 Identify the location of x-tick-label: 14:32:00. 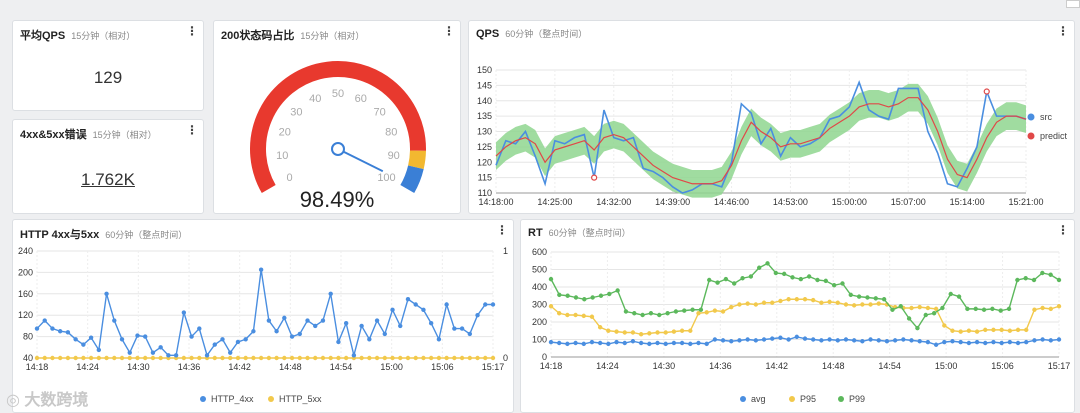
(613, 202).